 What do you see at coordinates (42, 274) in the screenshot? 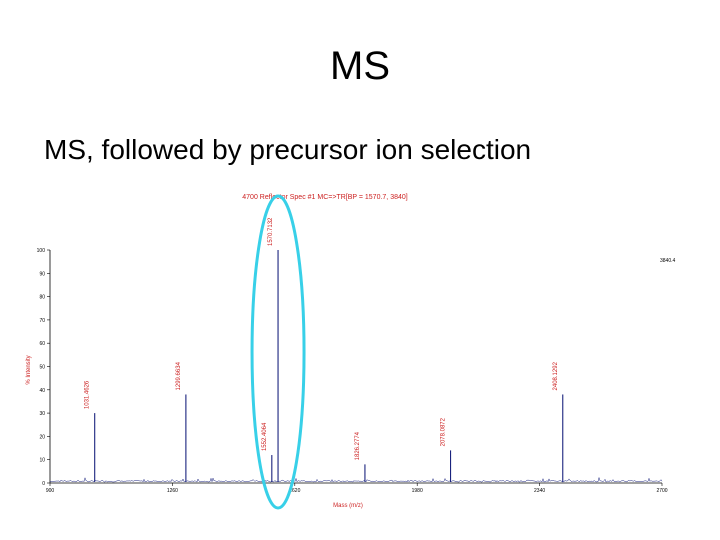
I see `y-tick-label: 90` at bounding box center [42, 274].